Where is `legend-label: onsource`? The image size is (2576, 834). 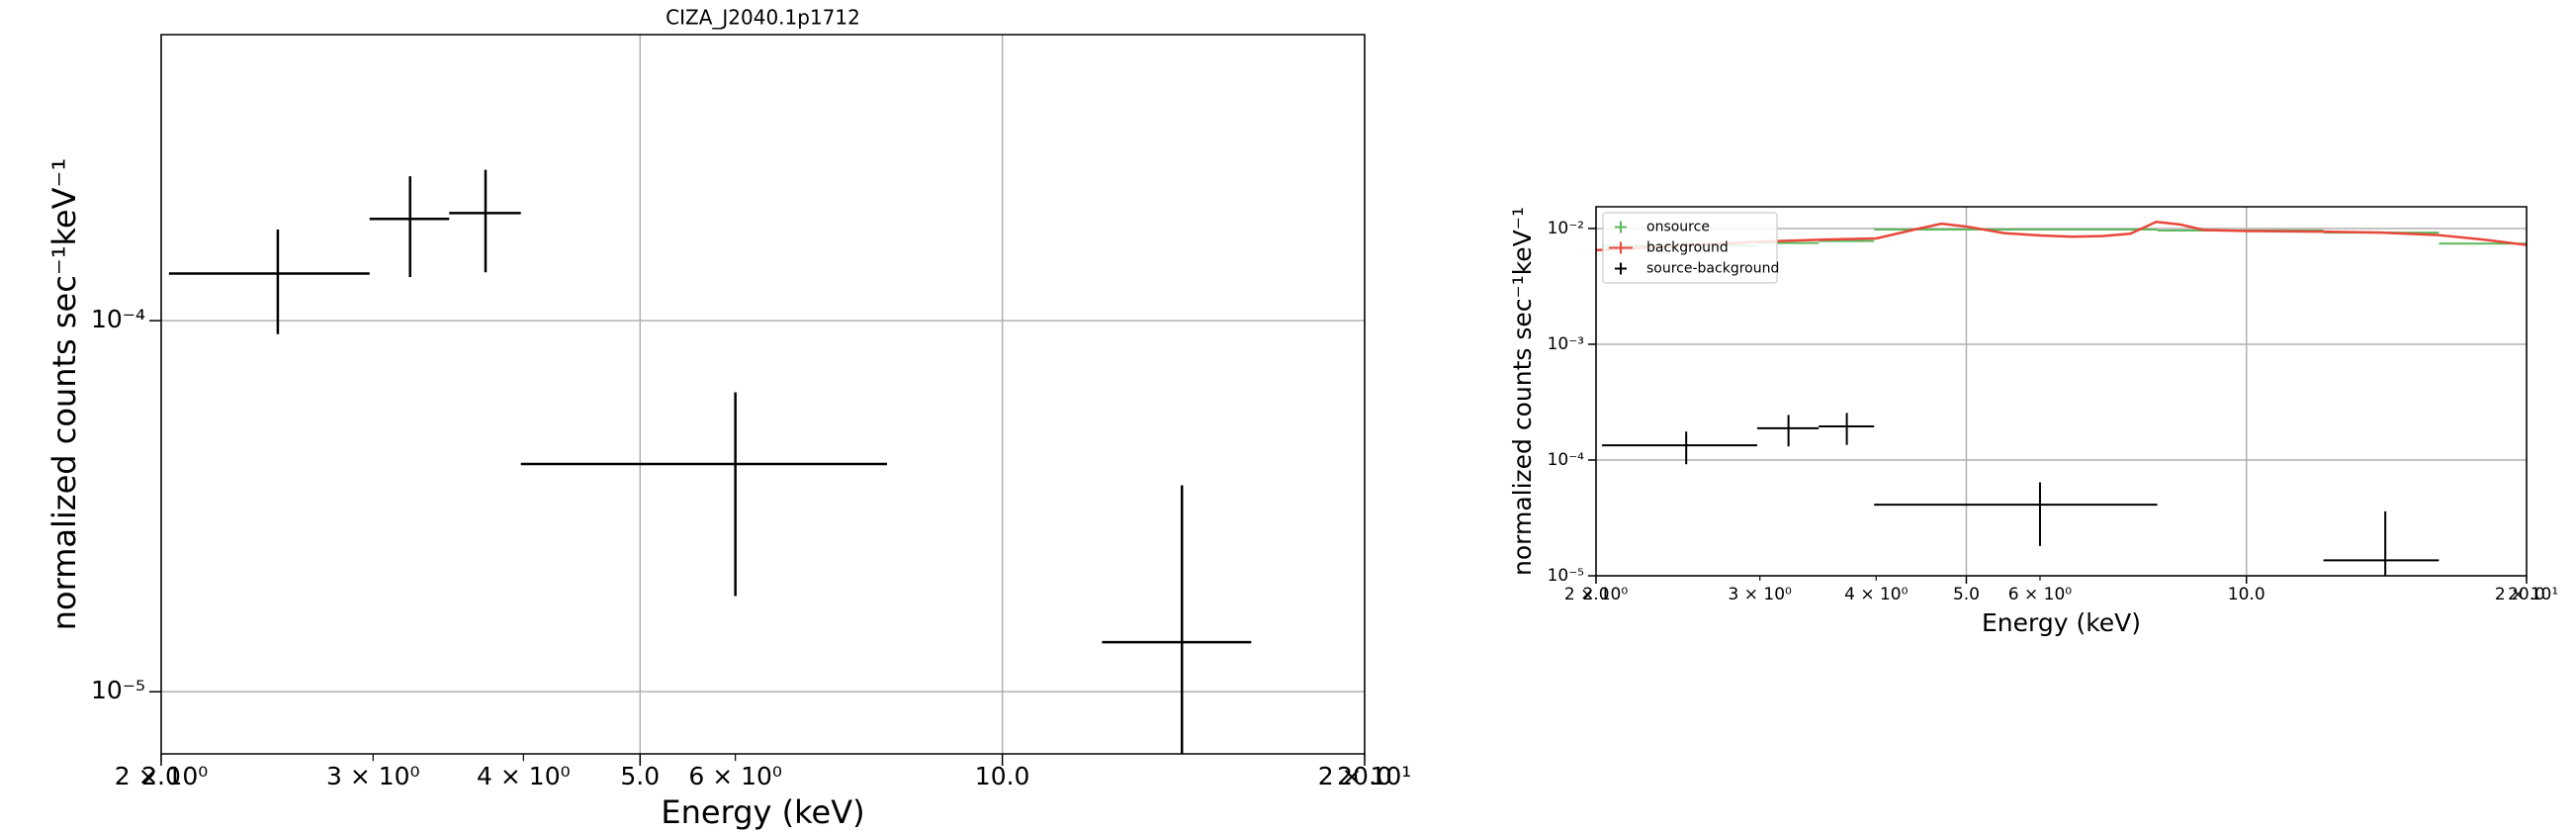 legend-label: onsource is located at coordinates (1678, 227).